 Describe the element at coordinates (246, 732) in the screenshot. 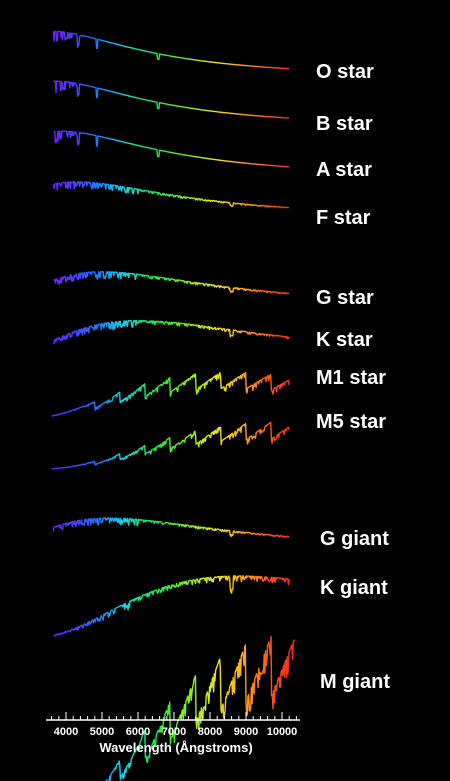

I see `tick-label-9000: 9000` at that location.